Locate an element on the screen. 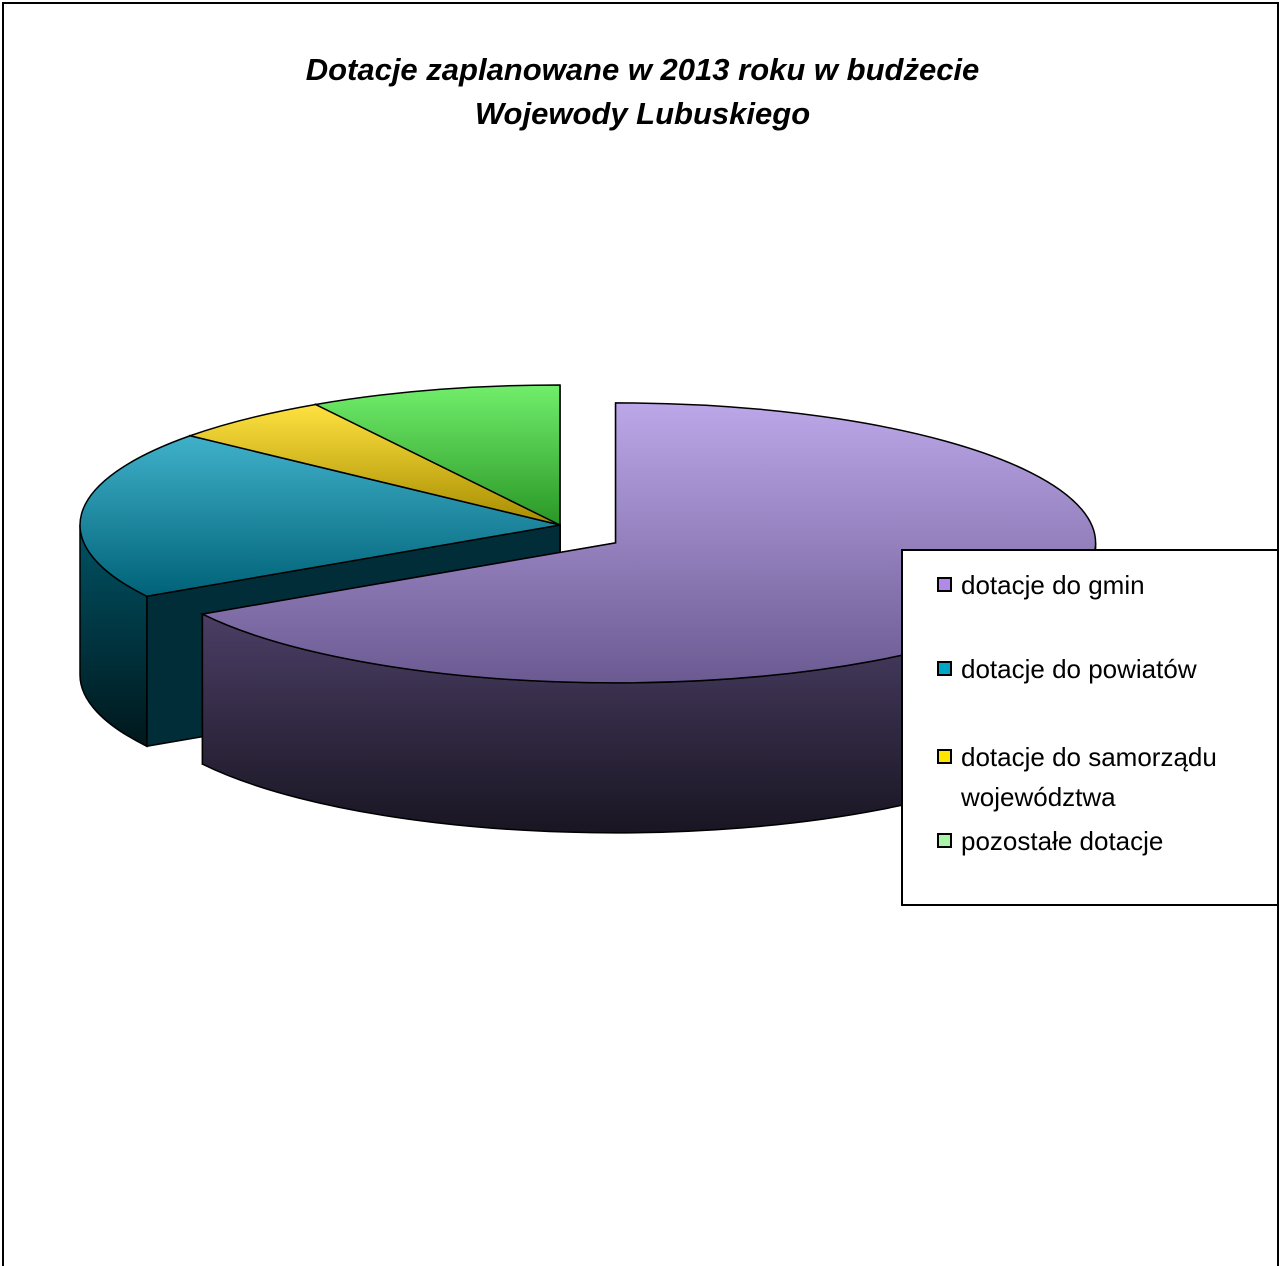 The height and width of the screenshot is (1266, 1285). legend-swatch-samorzad is located at coordinates (944, 756).